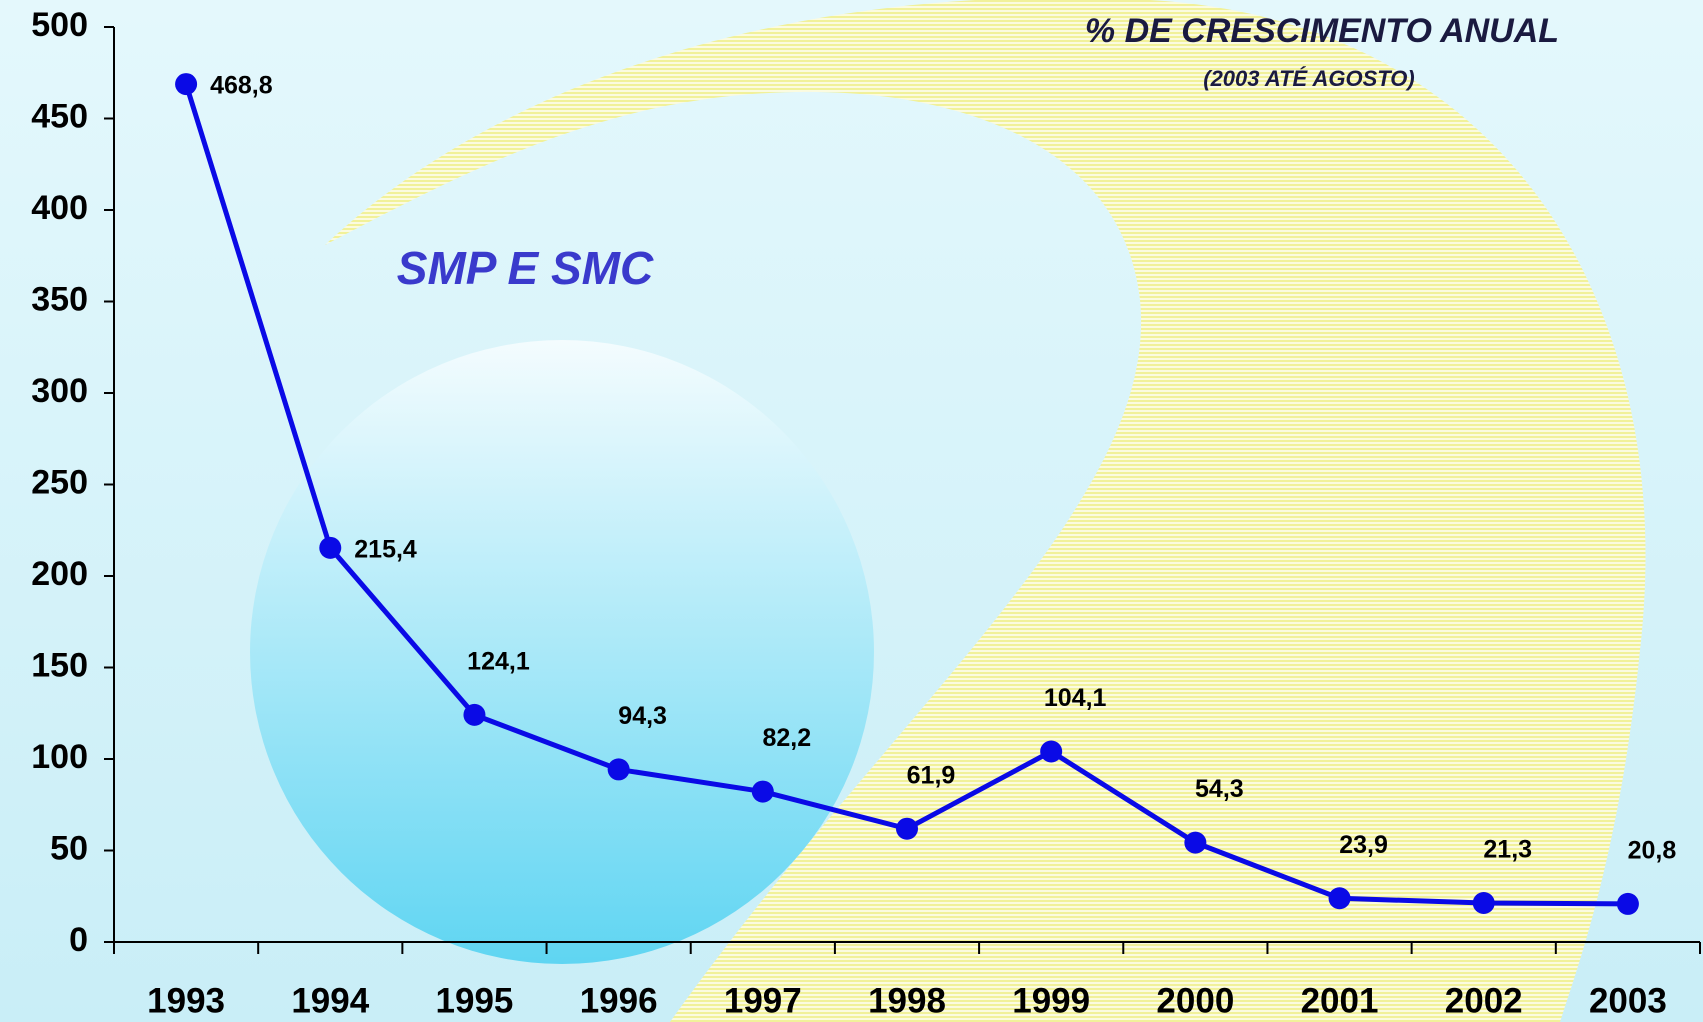 This screenshot has width=1703, height=1022. What do you see at coordinates (59, 482) in the screenshot?
I see `y-tick-label: 250` at bounding box center [59, 482].